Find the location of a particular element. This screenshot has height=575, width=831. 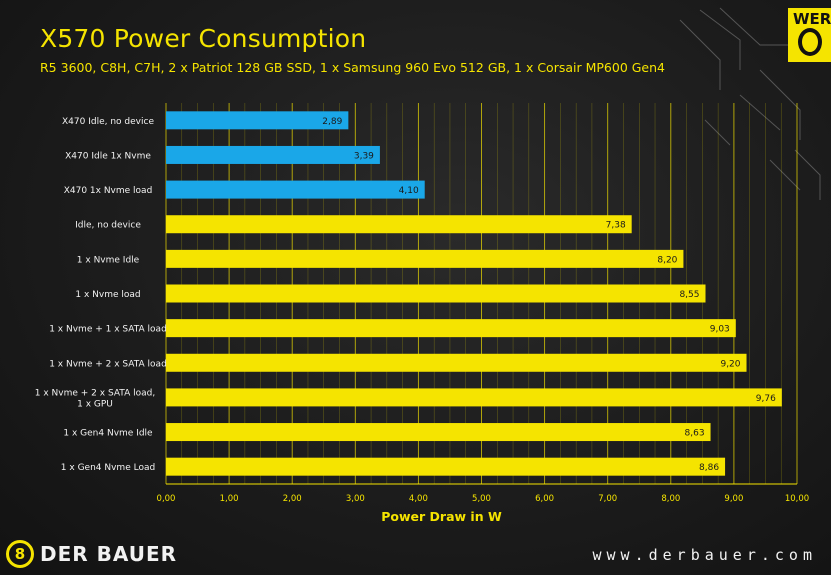

category-label: 1 x Gen4 Nvme Load is located at coordinates (108, 468).